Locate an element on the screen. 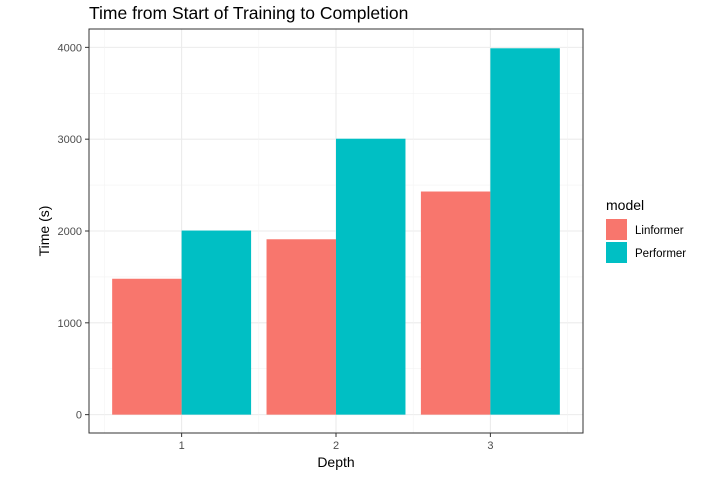 The width and height of the screenshot is (711, 478). legend-swatch-linformer is located at coordinates (616, 229).